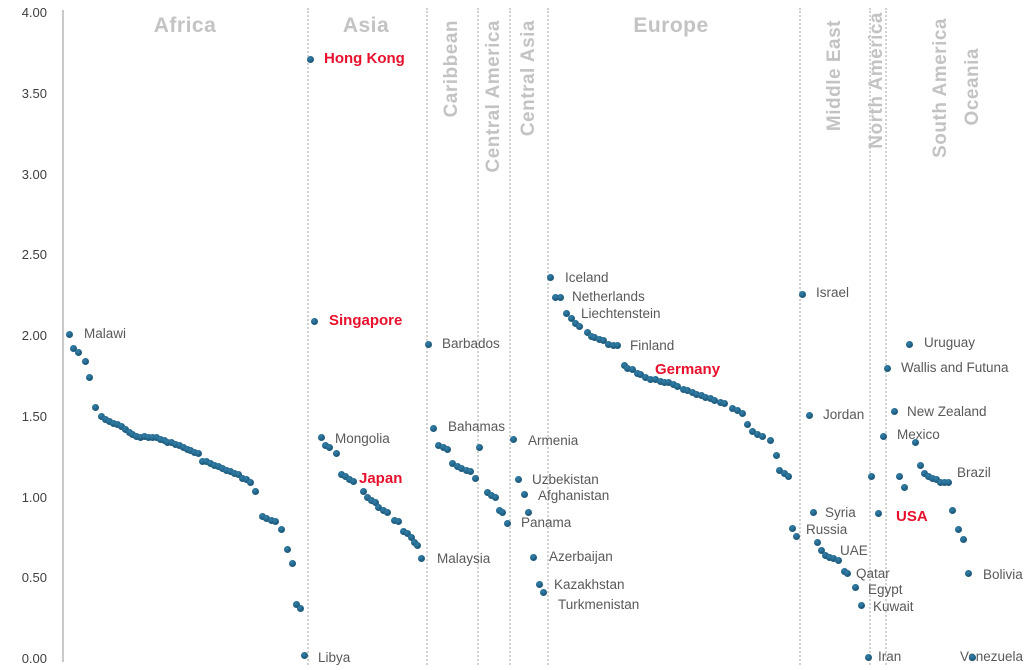  Describe the element at coordinates (940, 88) in the screenshot. I see `region-header-south-america: South America` at that location.